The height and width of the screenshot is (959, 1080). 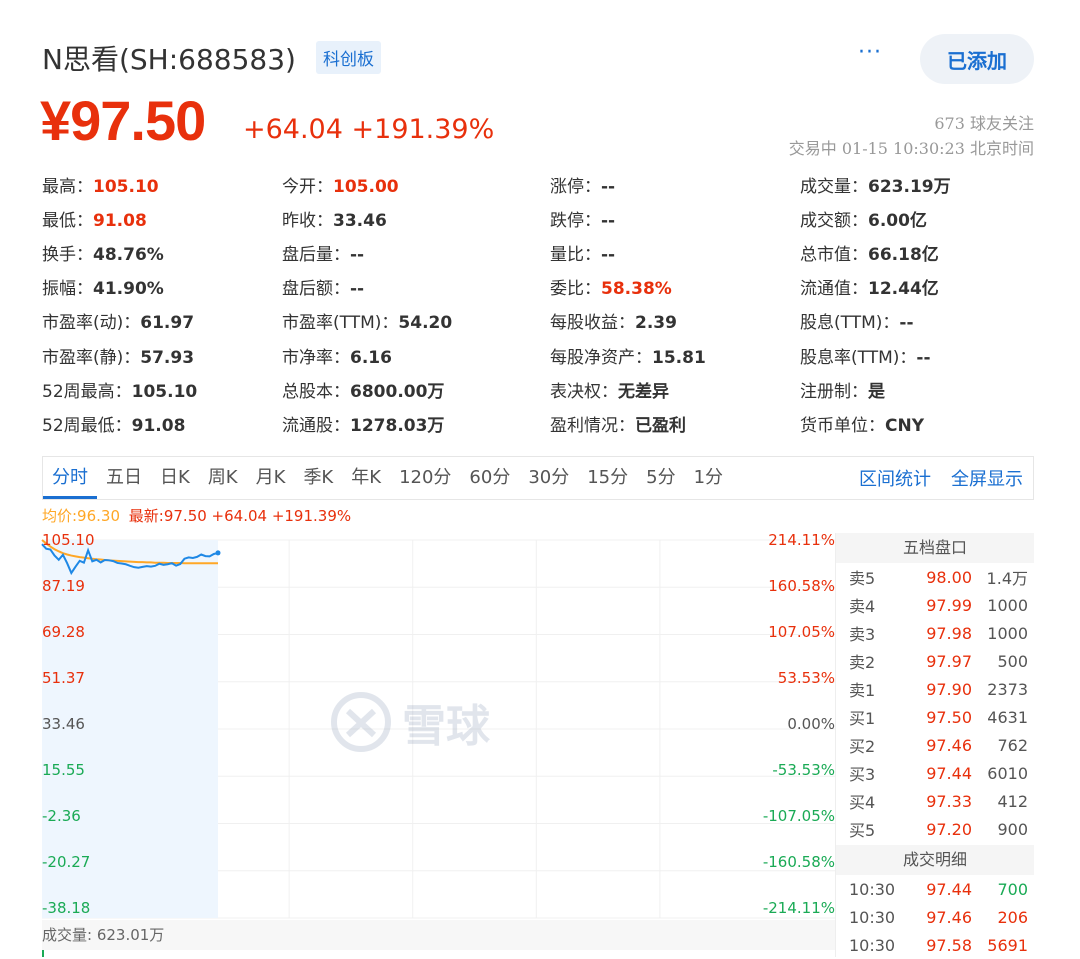 I want to click on tab-9: 30分, so click(x=549, y=477).